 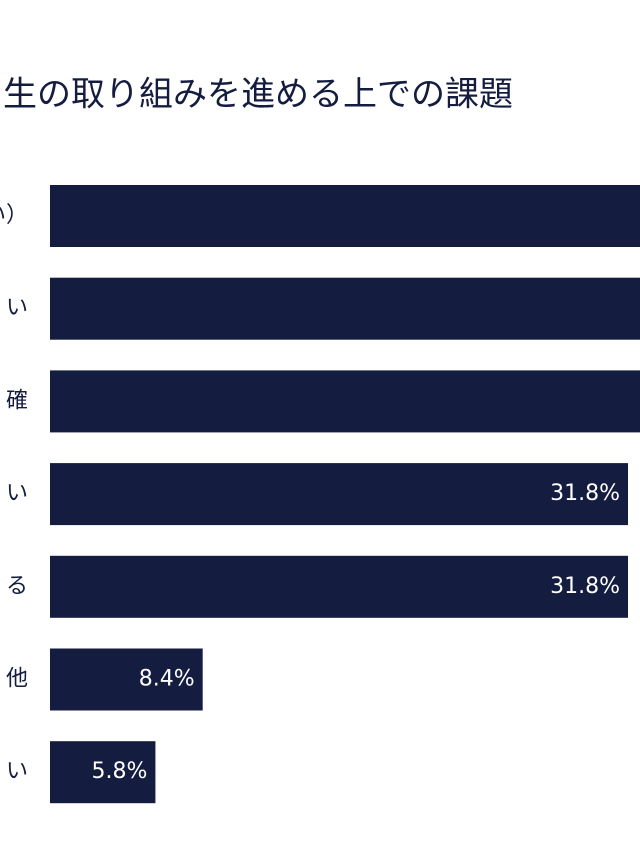 I want to click on category-label: い）, so click(x=14, y=215).